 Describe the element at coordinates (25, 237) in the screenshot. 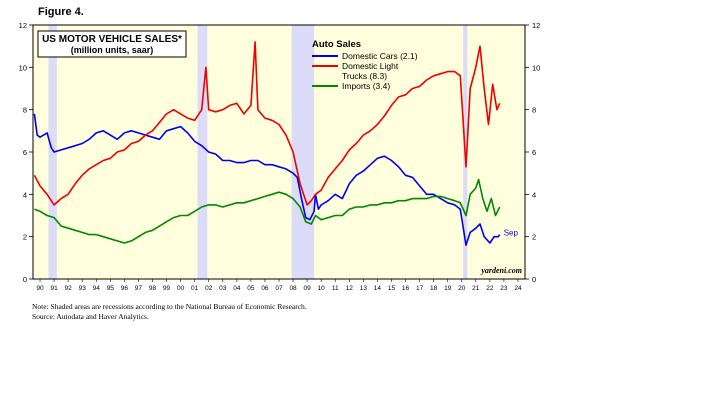

I see `y-tick-label-left-1: 2` at that location.